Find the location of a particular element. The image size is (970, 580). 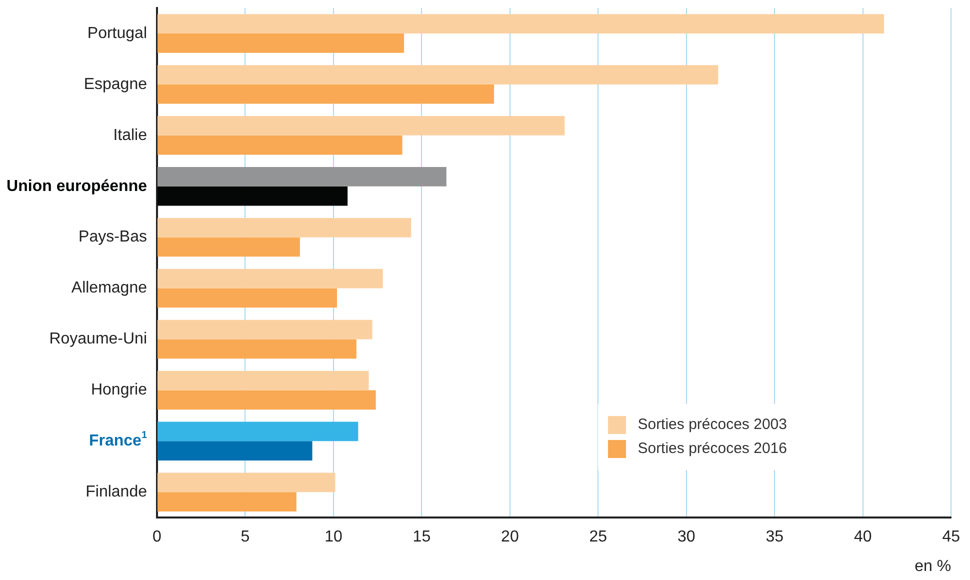

x-tick-label: 20 is located at coordinates (510, 537).